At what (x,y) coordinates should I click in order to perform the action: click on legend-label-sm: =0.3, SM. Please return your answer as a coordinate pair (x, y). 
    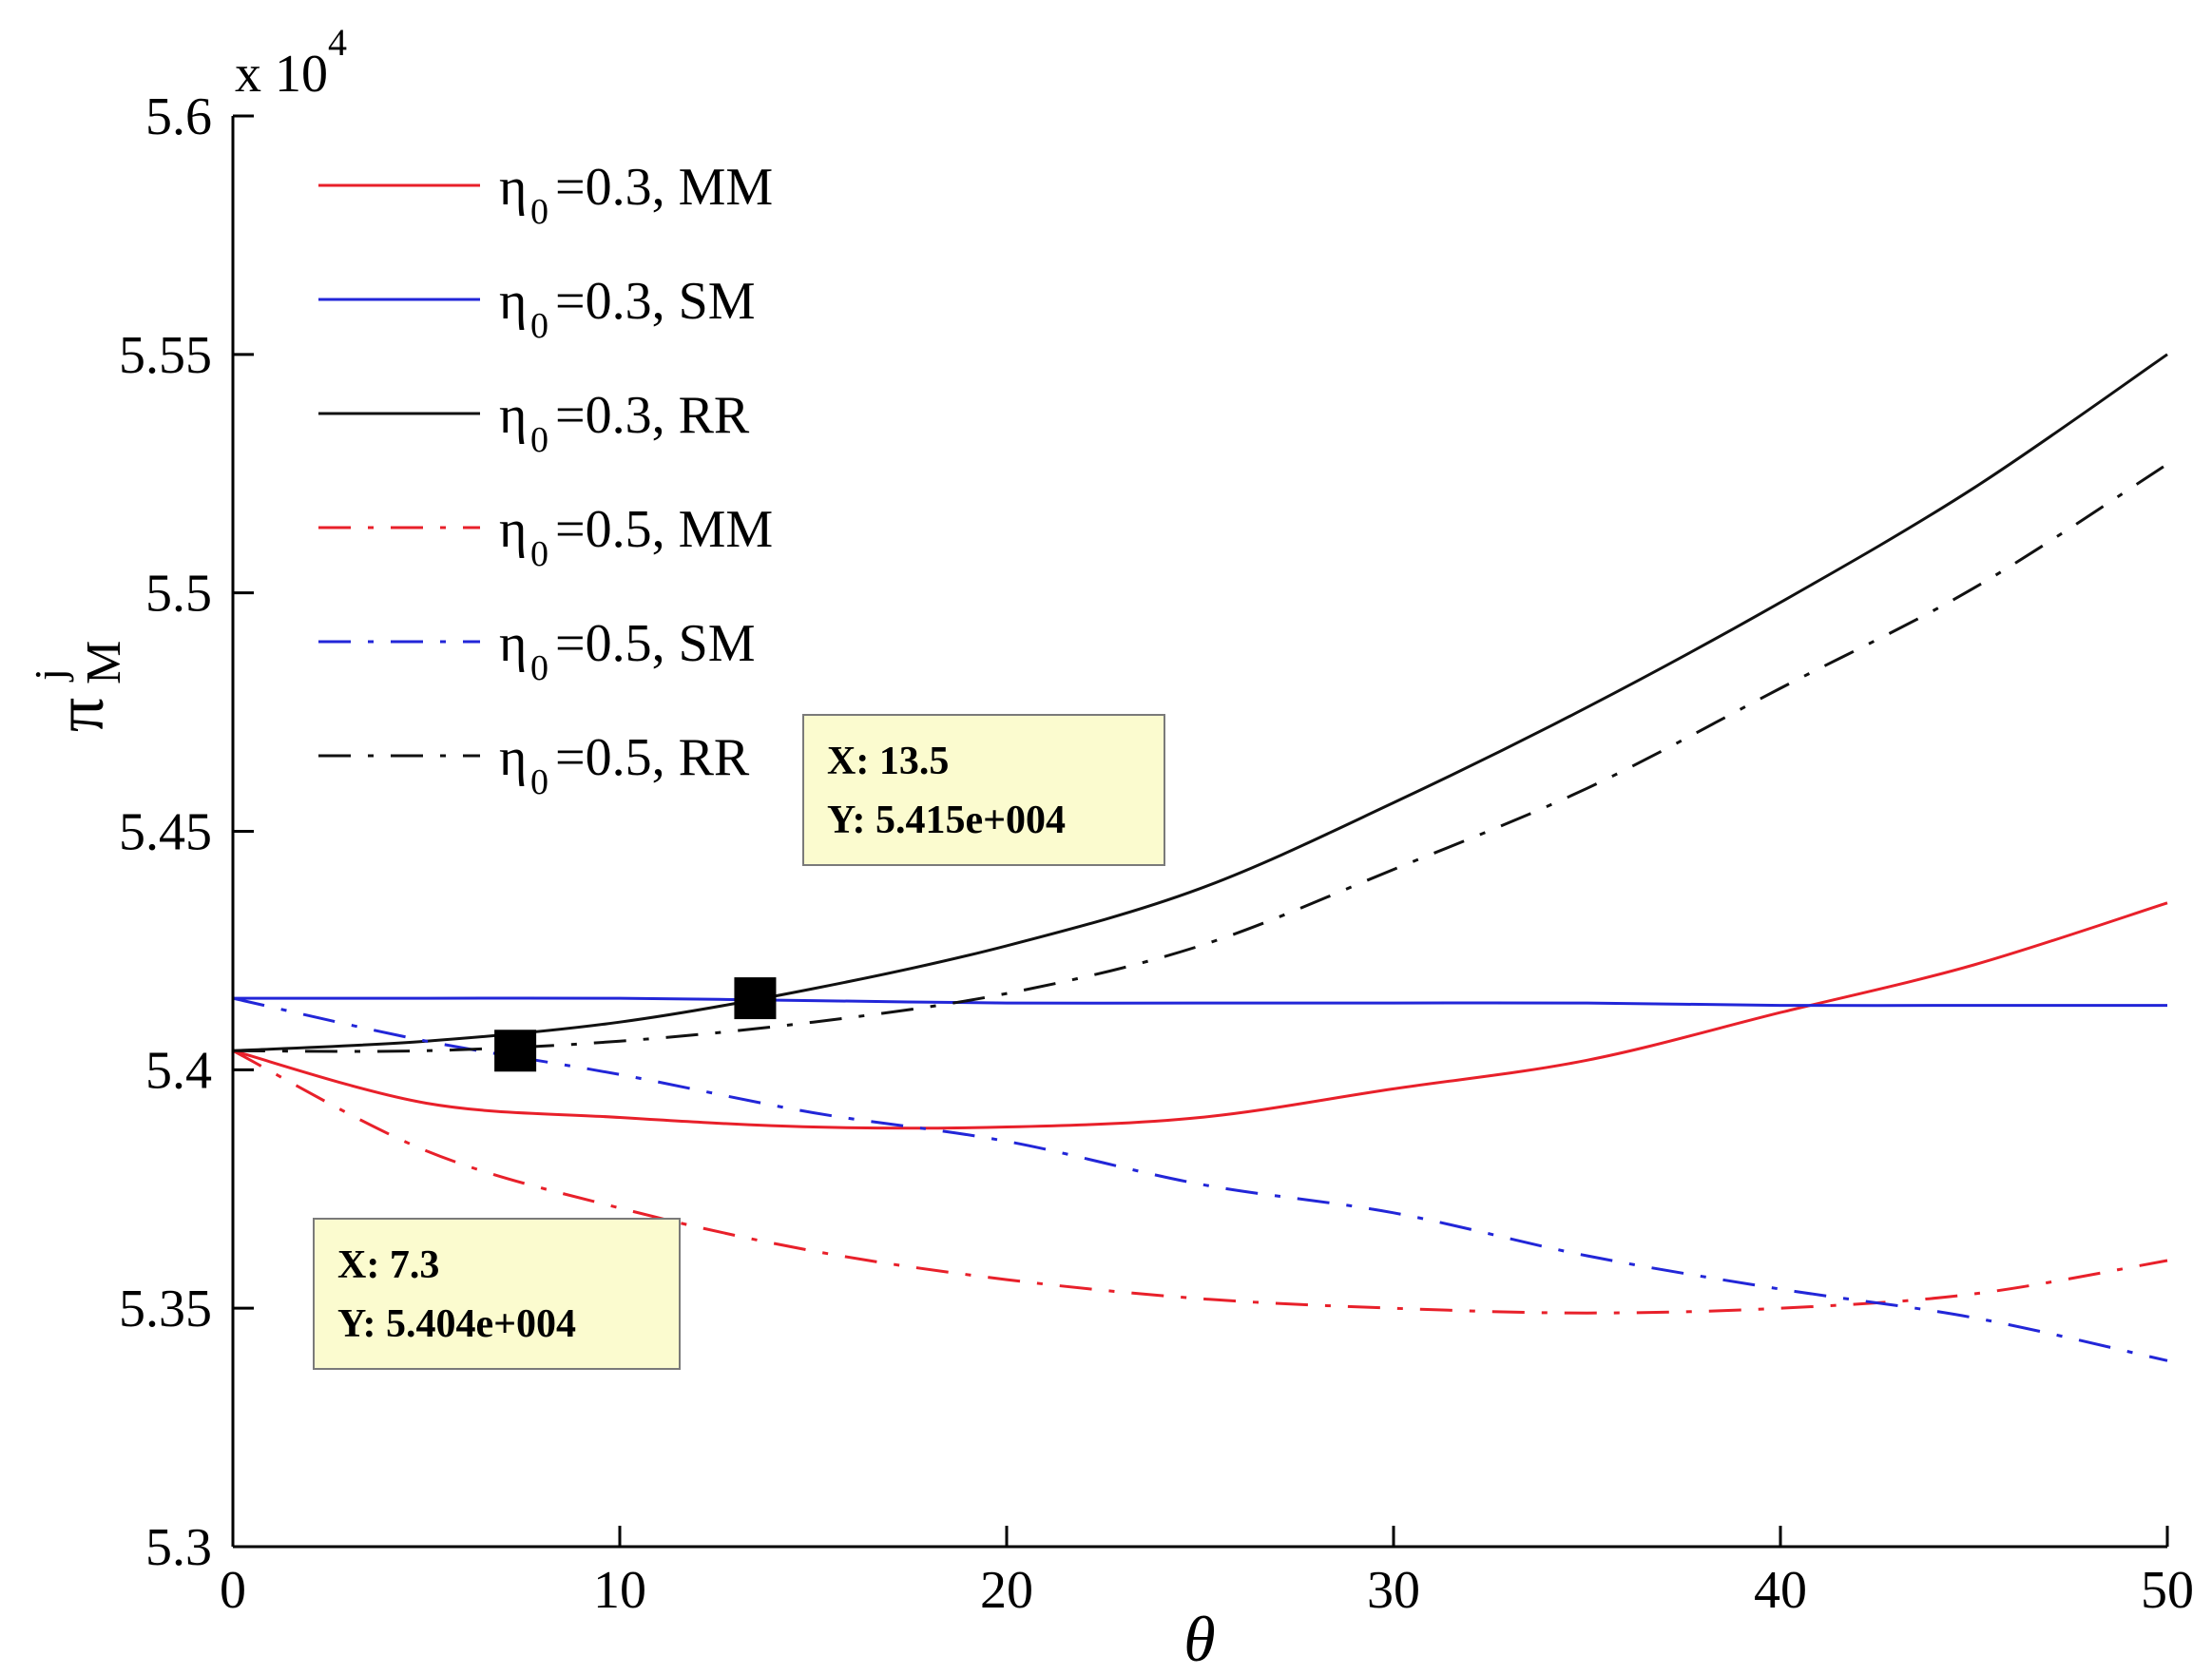
    Looking at the image, I should click on (655, 301).